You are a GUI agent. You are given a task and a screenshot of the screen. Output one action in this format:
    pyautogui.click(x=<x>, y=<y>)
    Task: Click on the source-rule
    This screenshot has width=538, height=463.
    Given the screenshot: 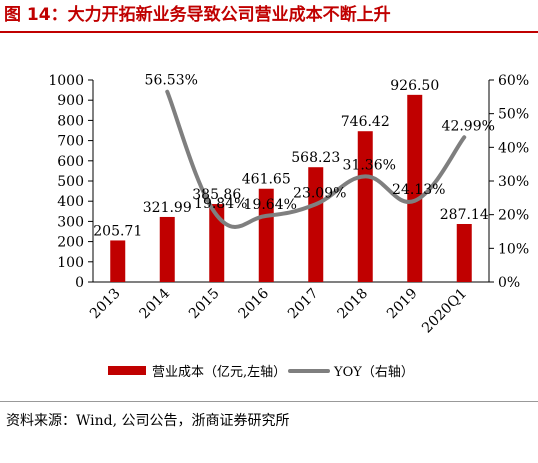 What is the action you would take?
    pyautogui.click(x=269, y=401)
    